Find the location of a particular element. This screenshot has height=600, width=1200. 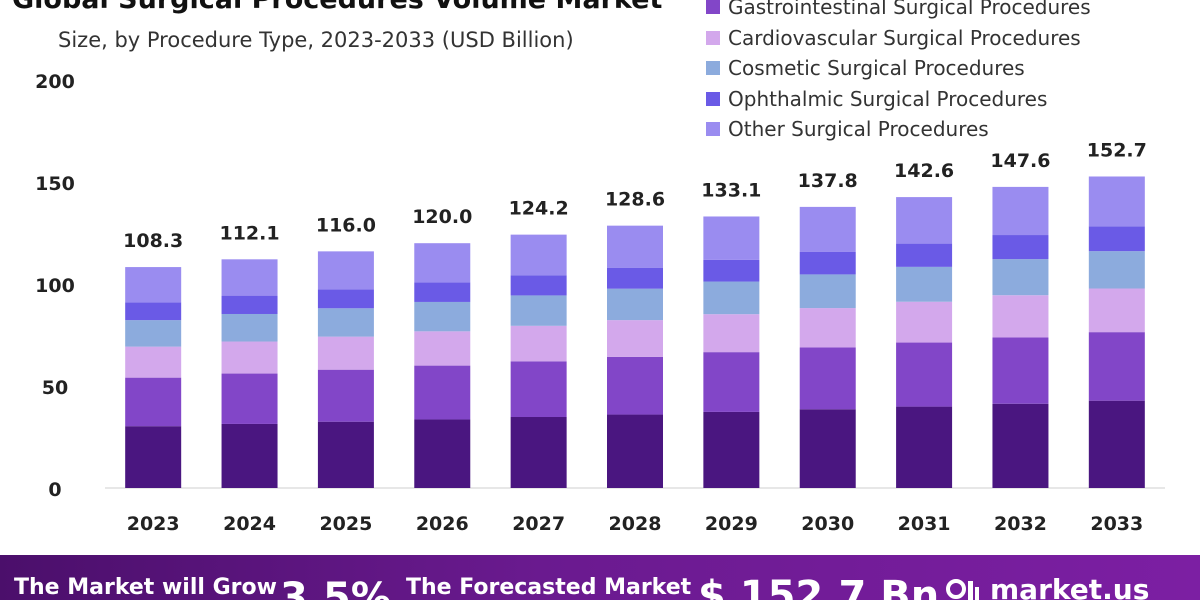

bar-total-label: 152.7 is located at coordinates (1117, 150).